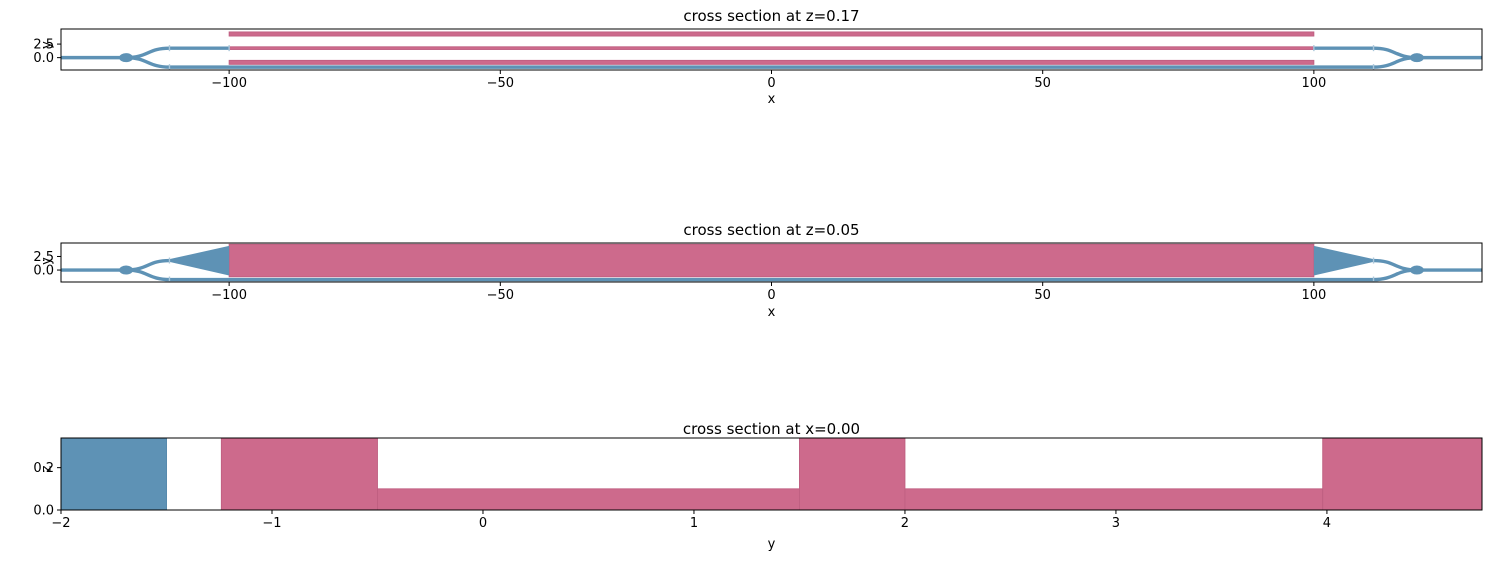 This screenshot has width=1489, height=563. Describe the element at coordinates (771, 260) in the screenshot. I see `subplot2-doped-region` at that location.